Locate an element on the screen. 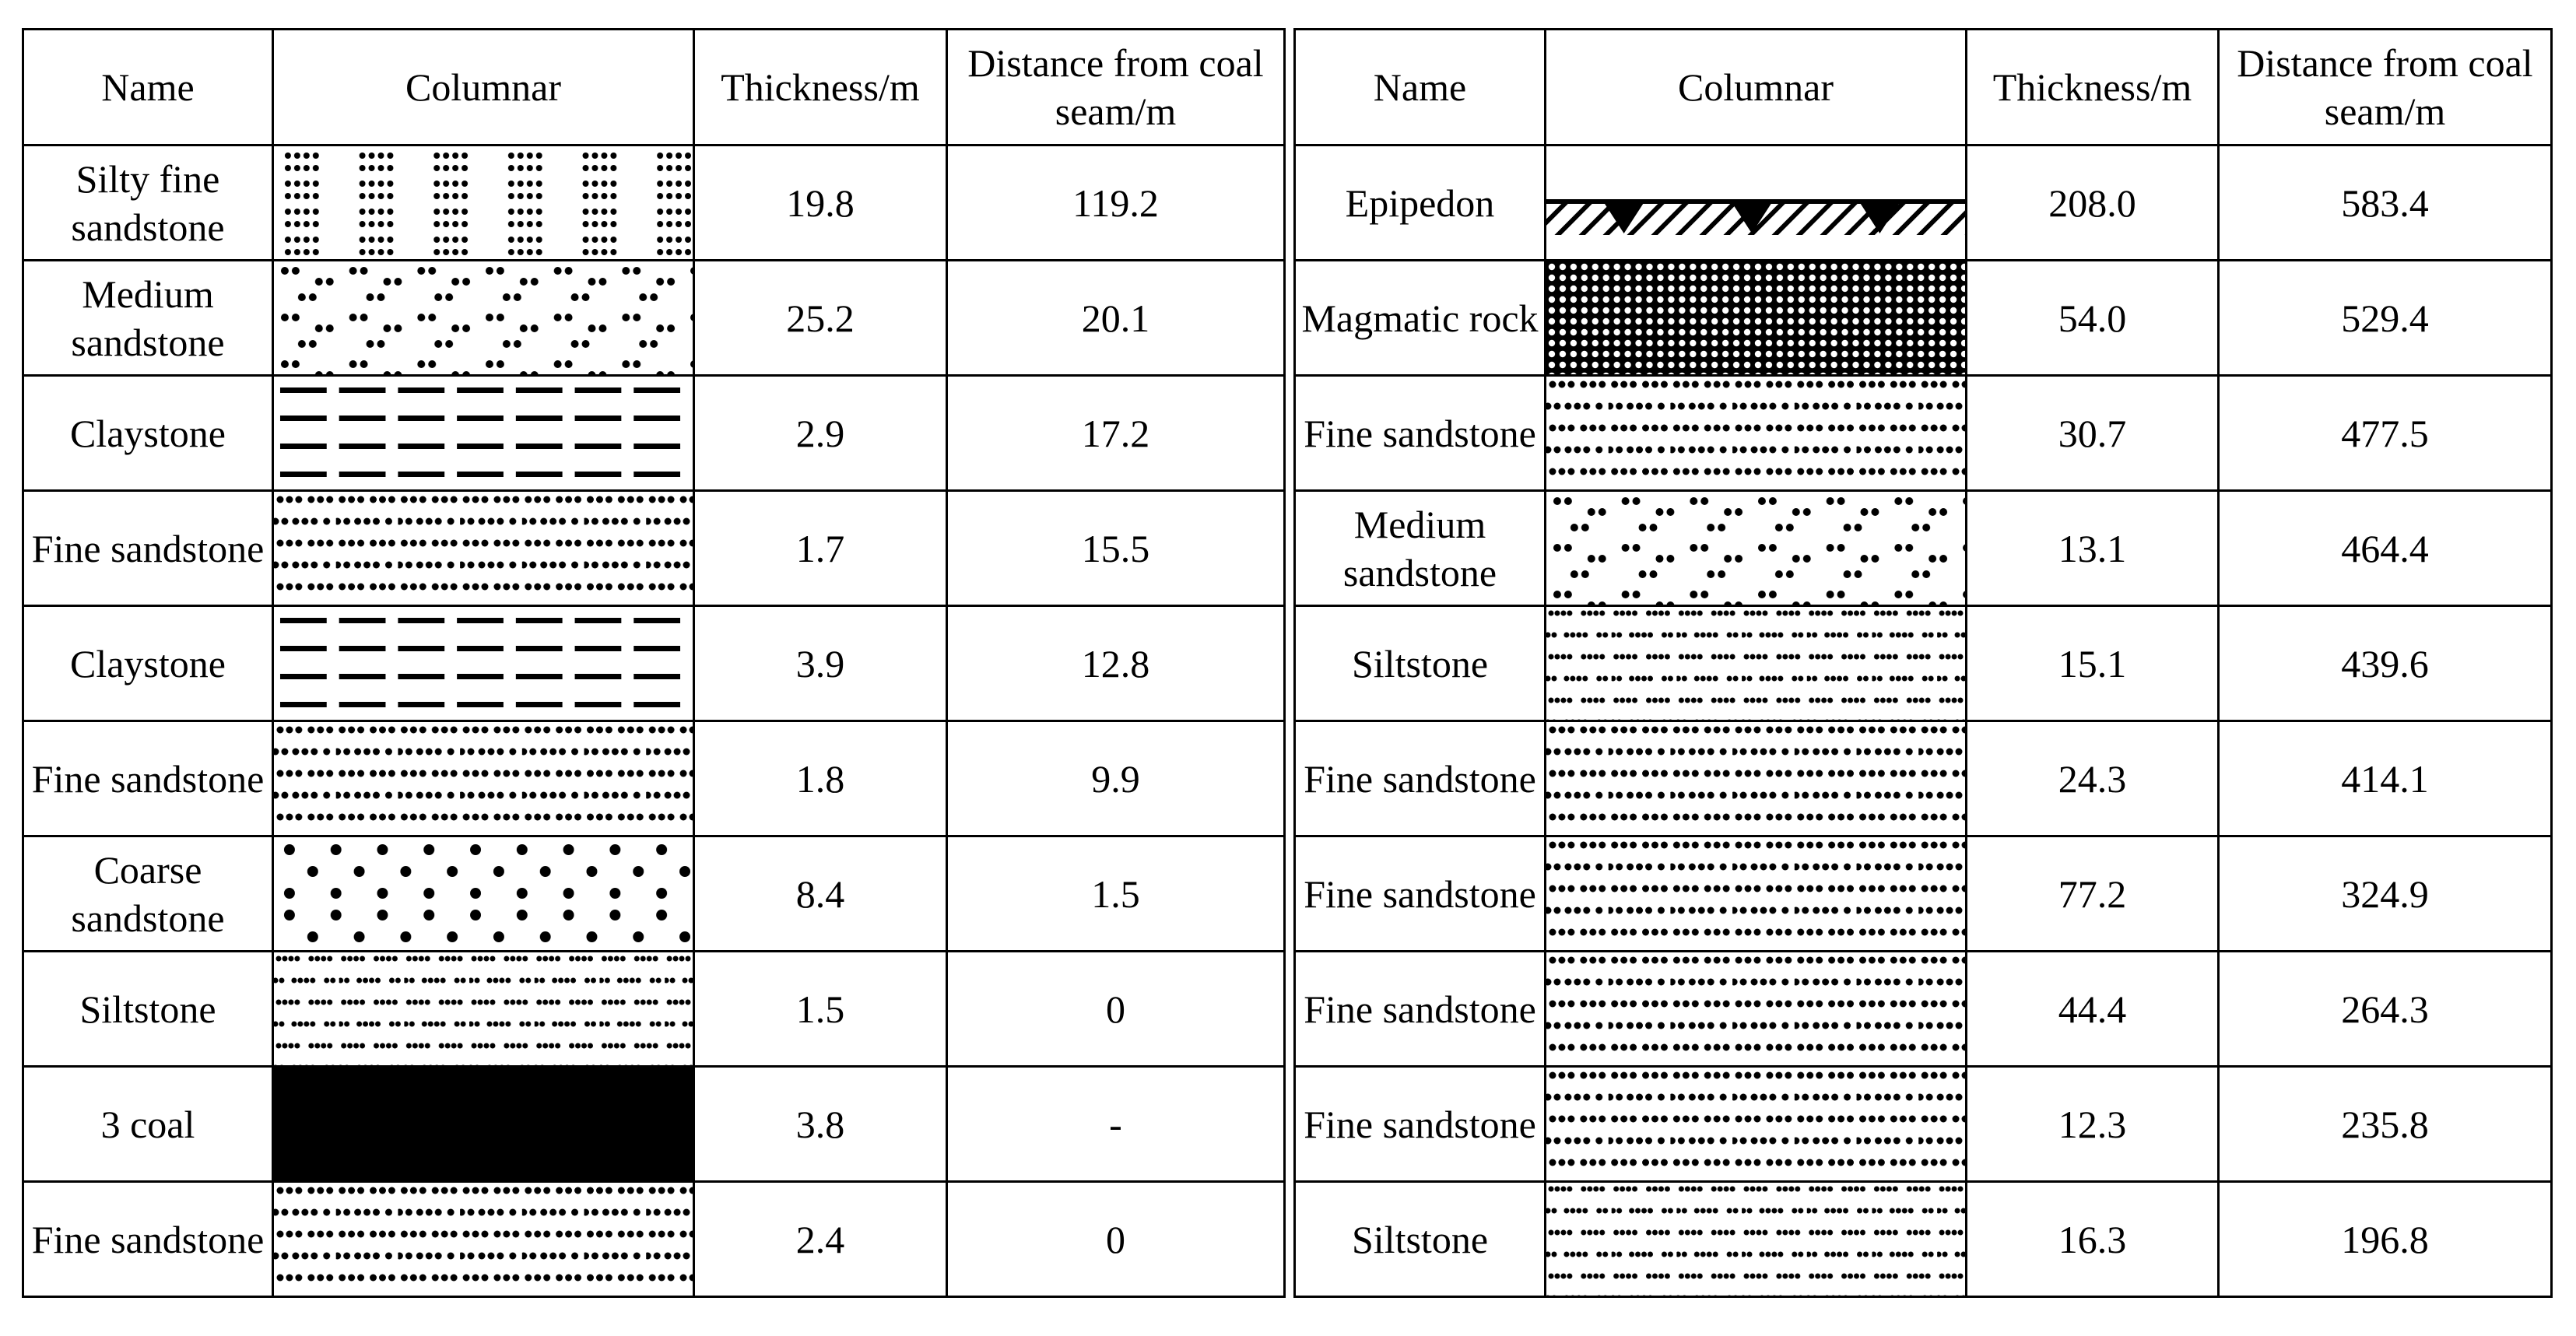  table-row: Fine sandstone 1.8 9.9 is located at coordinates (654, 778).